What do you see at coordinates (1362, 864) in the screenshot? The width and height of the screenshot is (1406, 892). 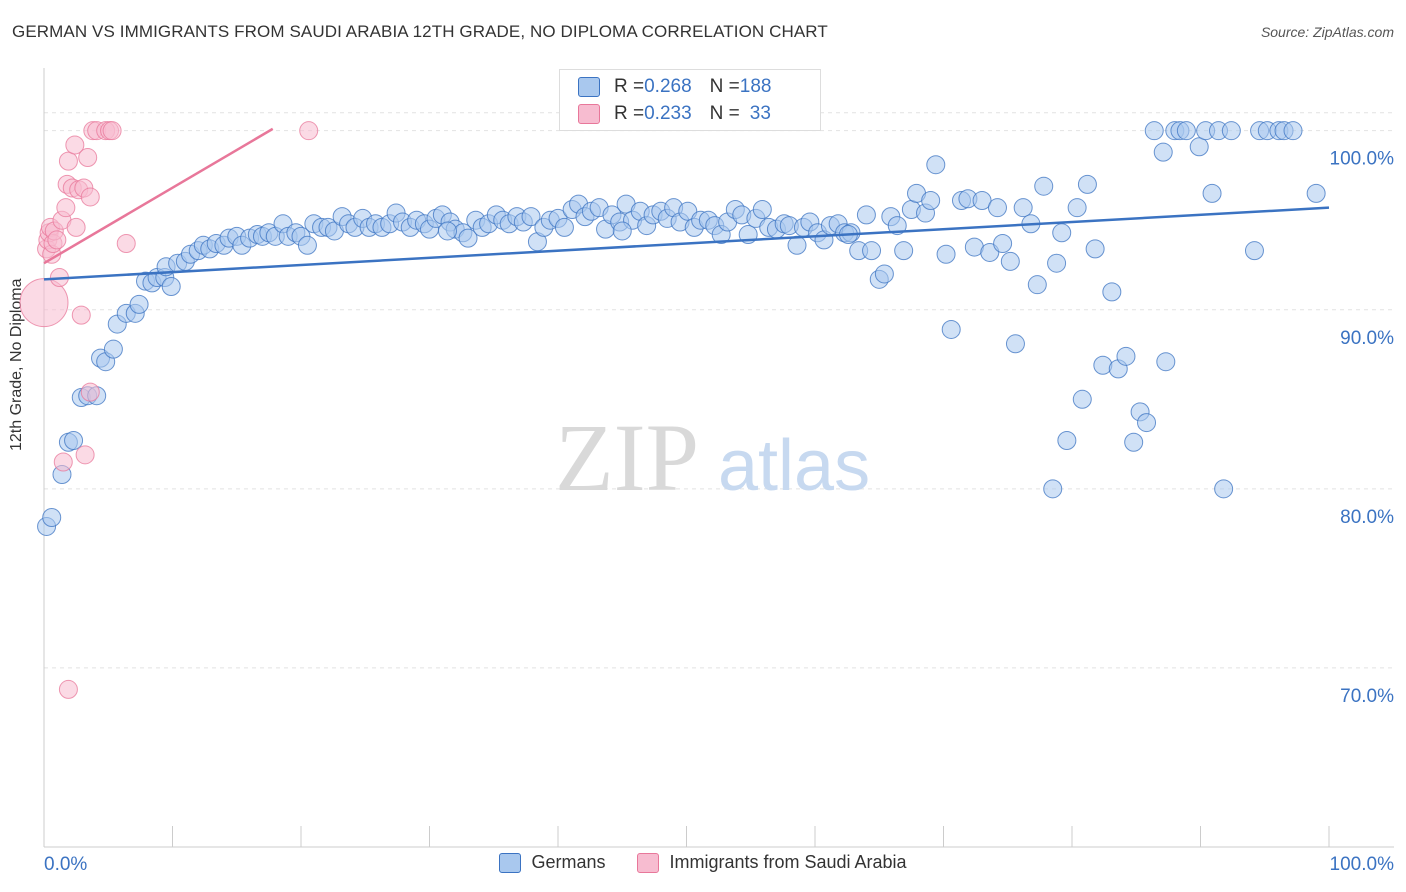 I see `x-tick-label-max: 100.0%` at bounding box center [1362, 864].